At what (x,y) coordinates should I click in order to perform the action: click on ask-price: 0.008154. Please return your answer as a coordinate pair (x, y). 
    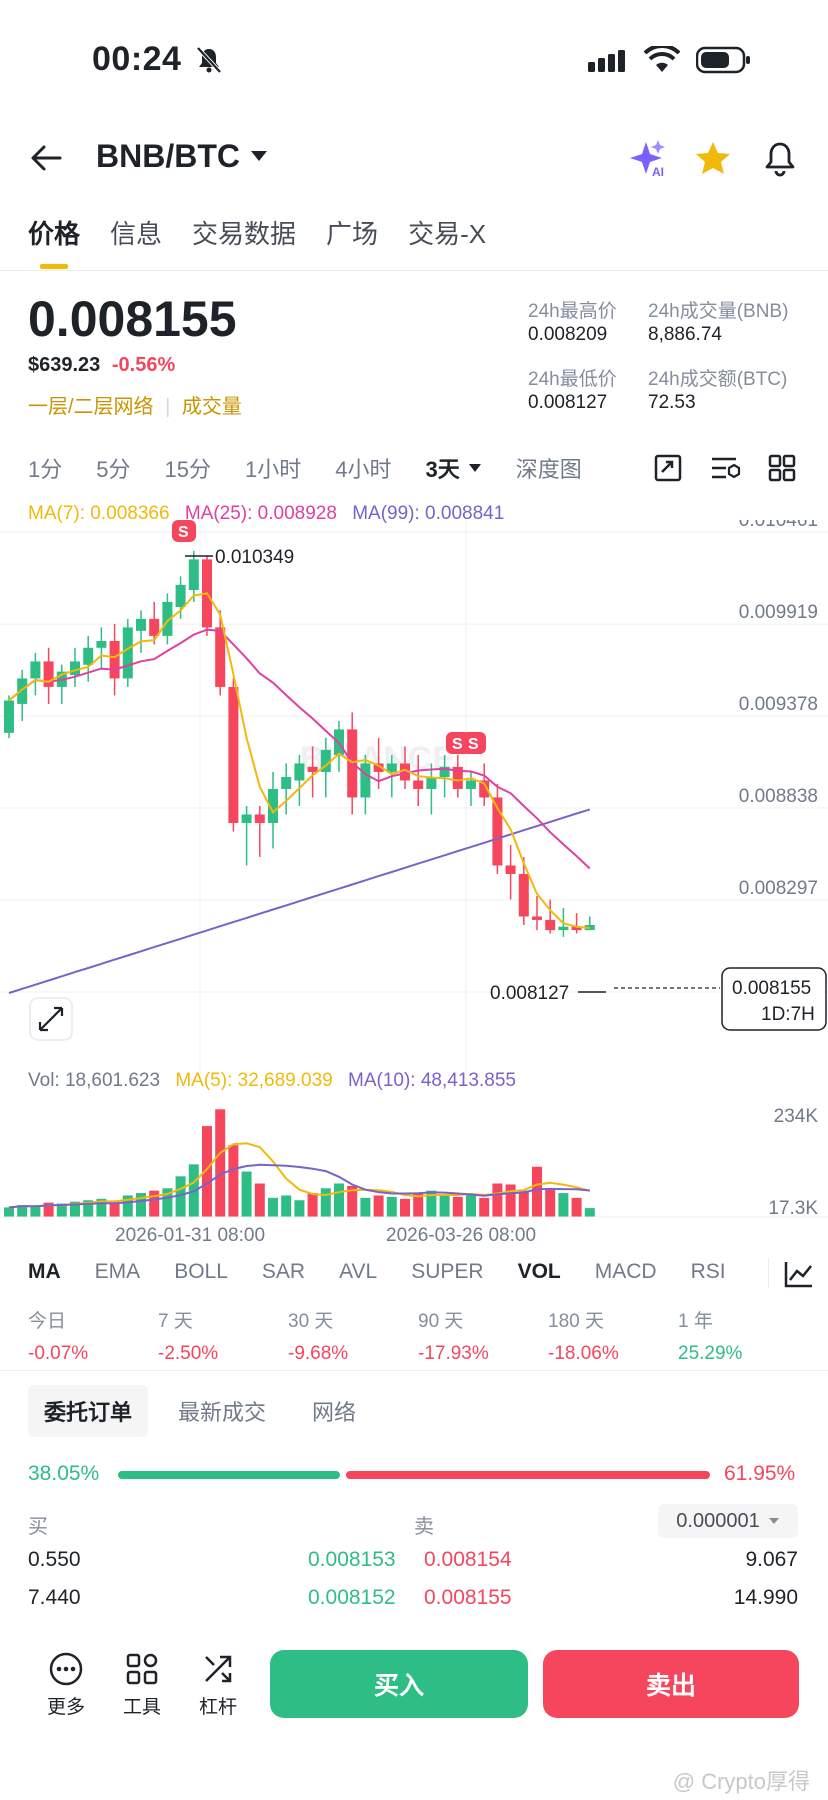
    Looking at the image, I should click on (468, 1559).